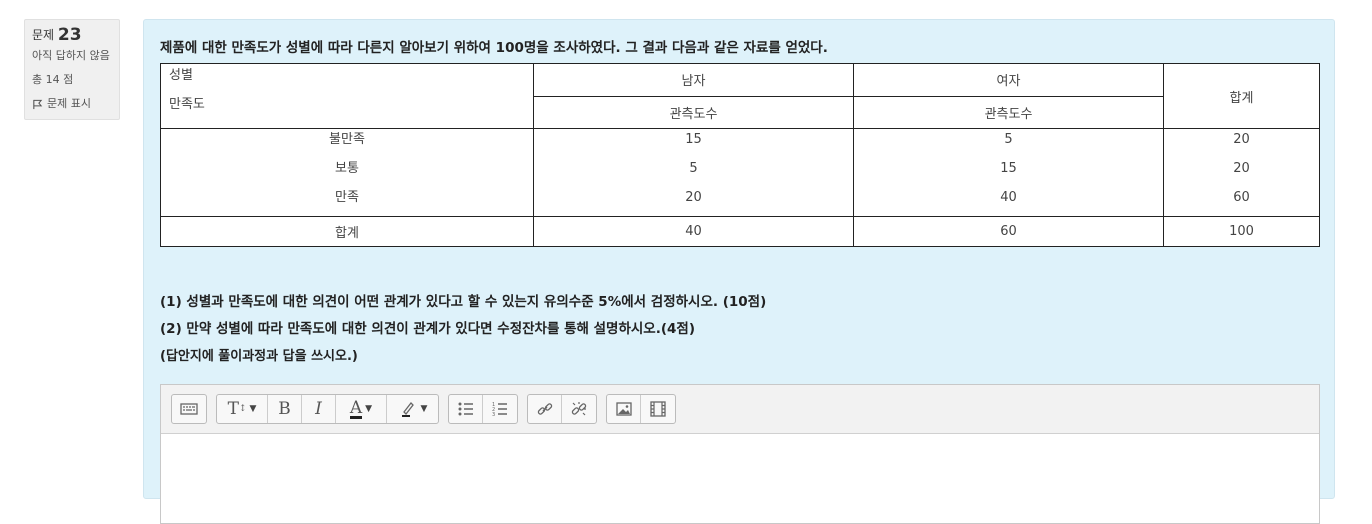 The height and width of the screenshot is (524, 1372). I want to click on film-icon, so click(658, 409).